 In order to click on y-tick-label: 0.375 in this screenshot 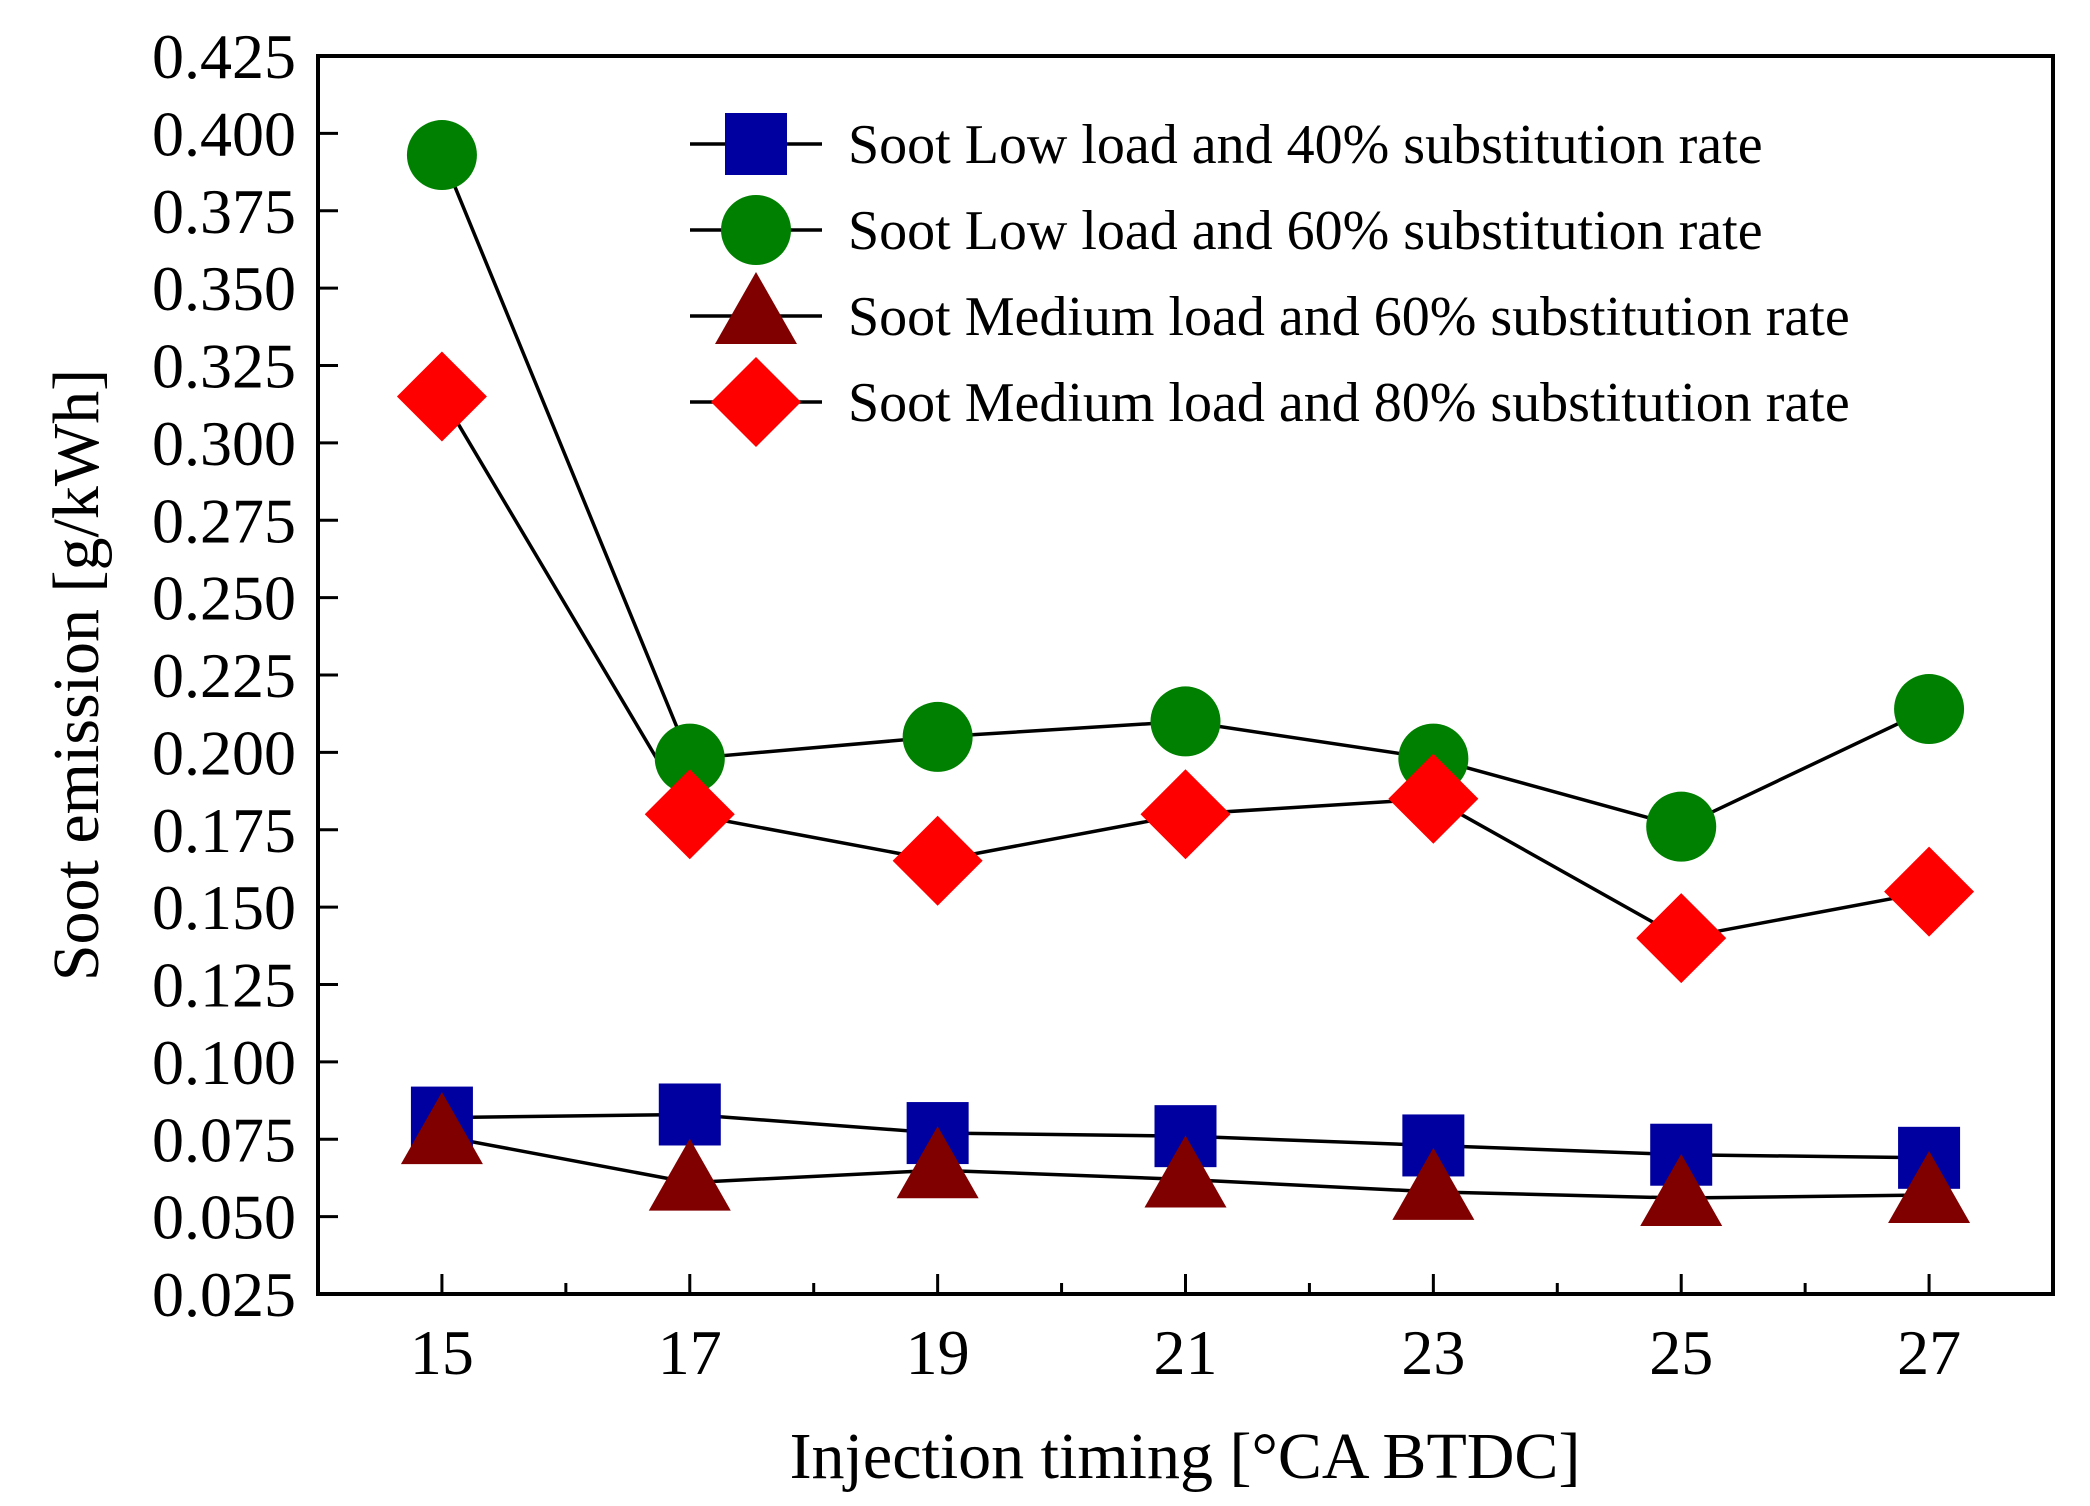, I will do `click(224, 211)`.